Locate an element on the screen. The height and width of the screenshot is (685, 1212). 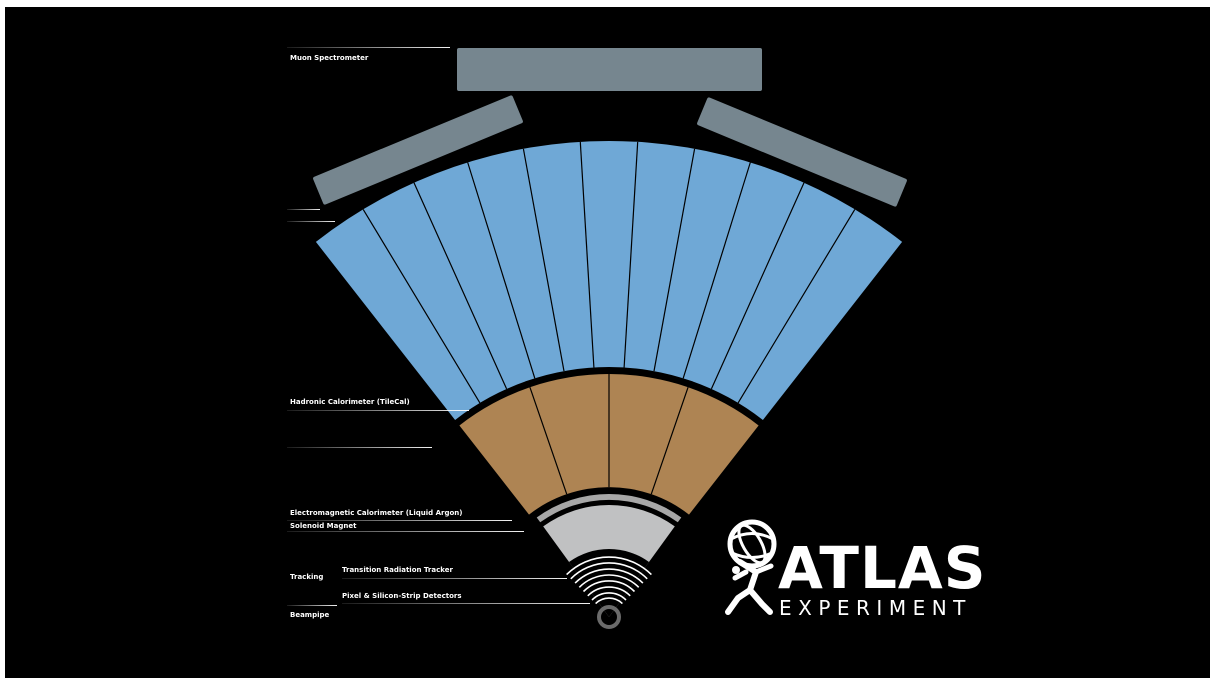
solenoid-leader-line is located at coordinates (405, 531).